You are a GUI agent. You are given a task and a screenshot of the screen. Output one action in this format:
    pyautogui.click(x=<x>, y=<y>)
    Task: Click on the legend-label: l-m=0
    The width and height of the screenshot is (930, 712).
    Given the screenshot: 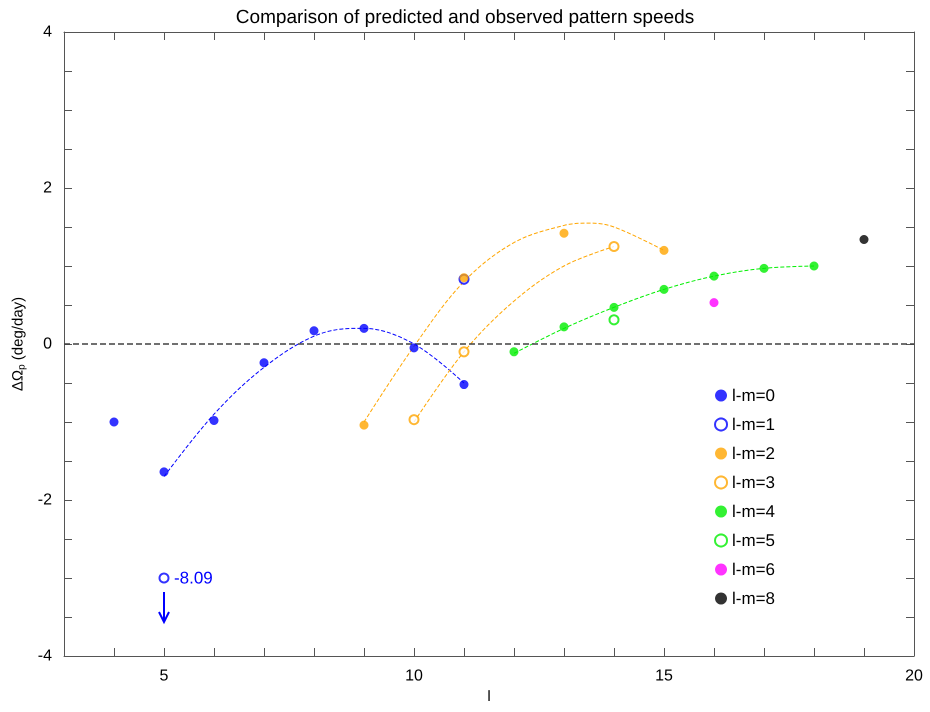 What is the action you would take?
    pyautogui.click(x=754, y=395)
    